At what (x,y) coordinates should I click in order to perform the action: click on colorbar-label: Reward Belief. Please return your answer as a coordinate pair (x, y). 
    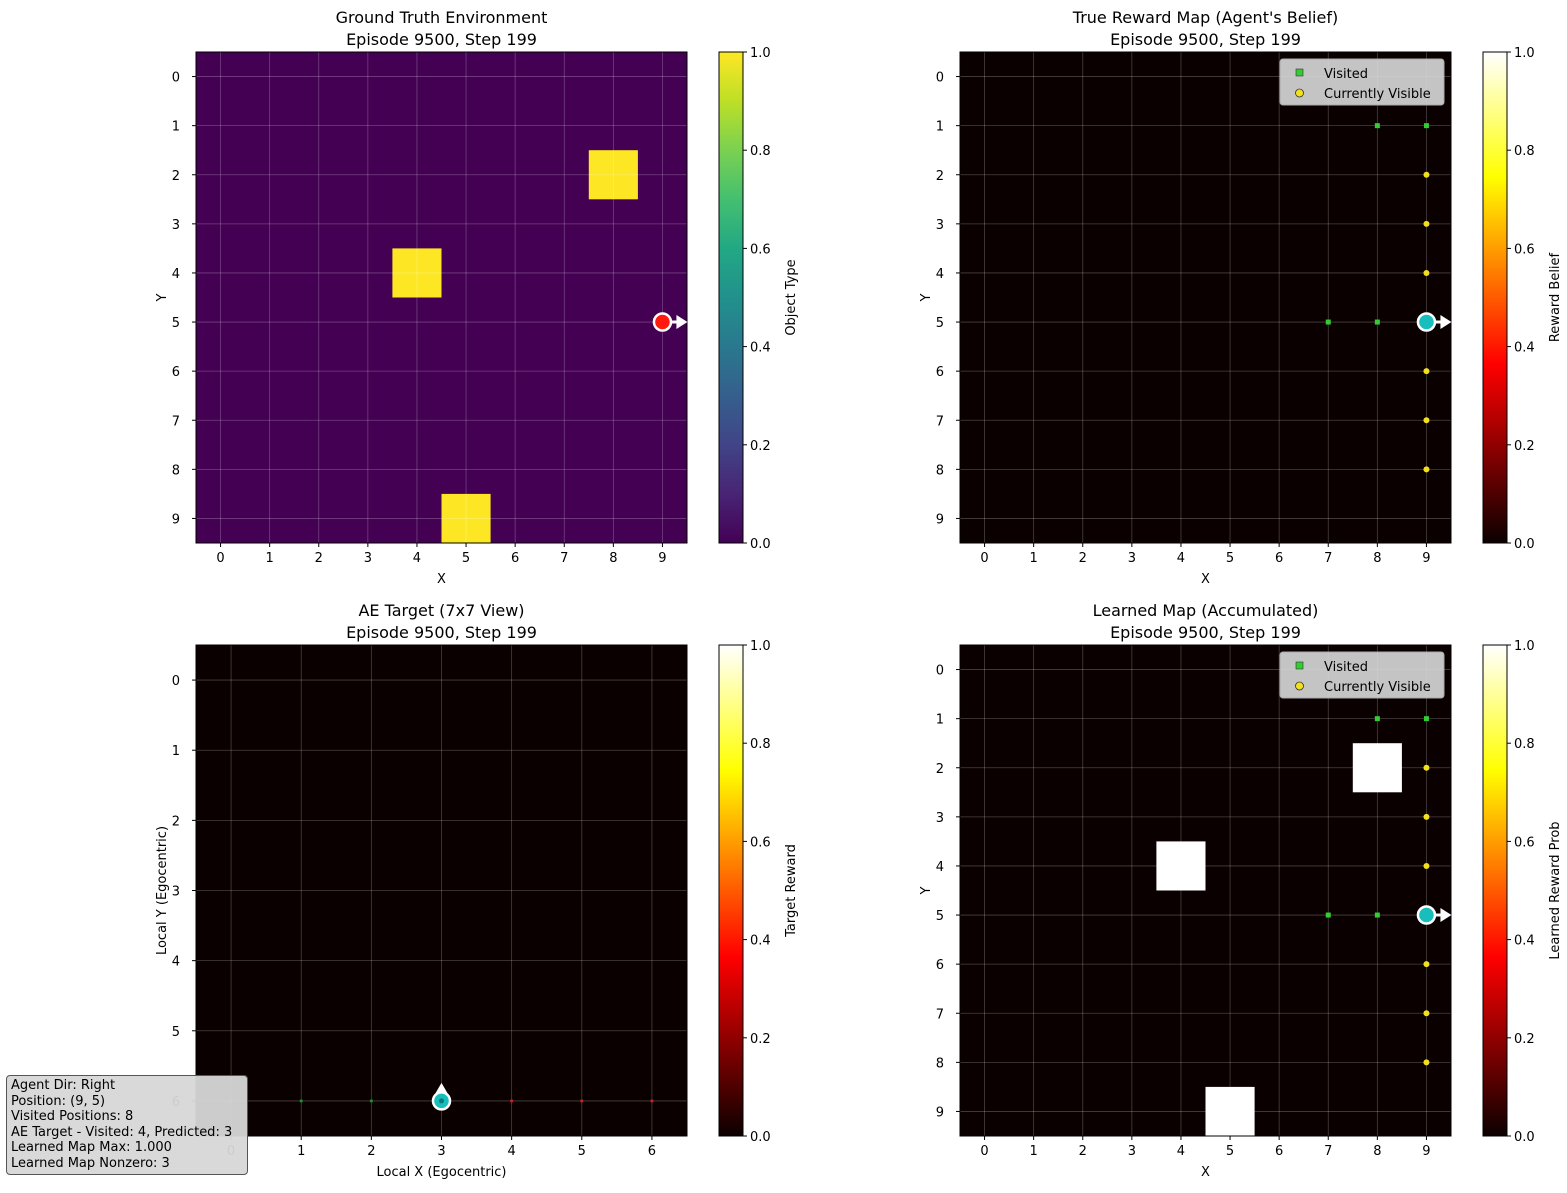
    Looking at the image, I should click on (1555, 297).